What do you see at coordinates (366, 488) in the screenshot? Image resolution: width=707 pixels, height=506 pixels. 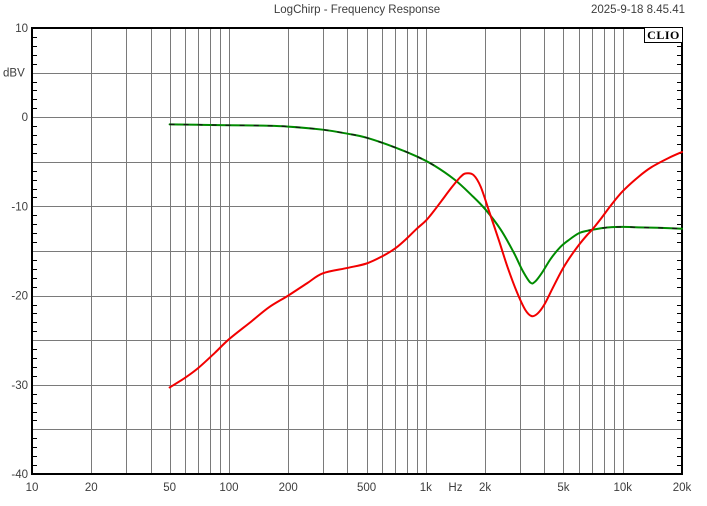 I see `x-tick-label: 500` at bounding box center [366, 488].